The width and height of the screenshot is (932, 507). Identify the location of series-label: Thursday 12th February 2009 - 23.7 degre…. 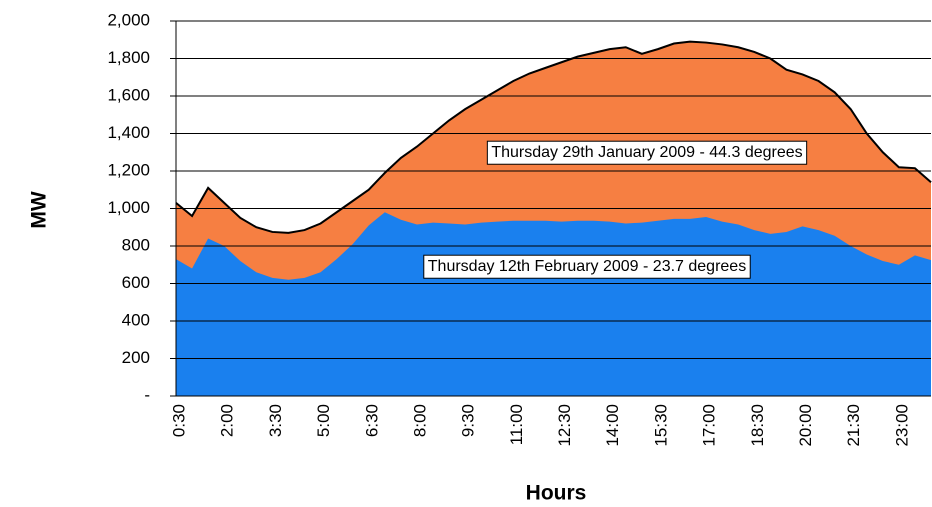
(587, 266).